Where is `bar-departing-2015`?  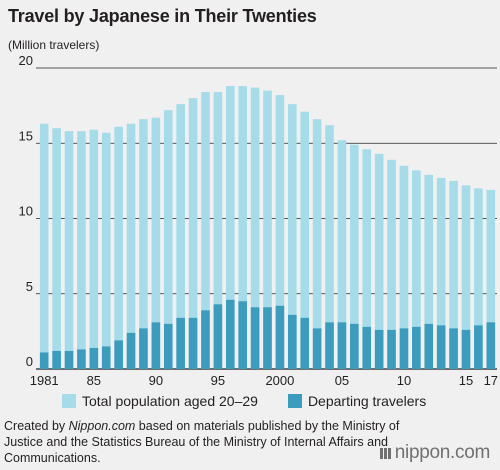 bar-departing-2015 is located at coordinates (466, 349).